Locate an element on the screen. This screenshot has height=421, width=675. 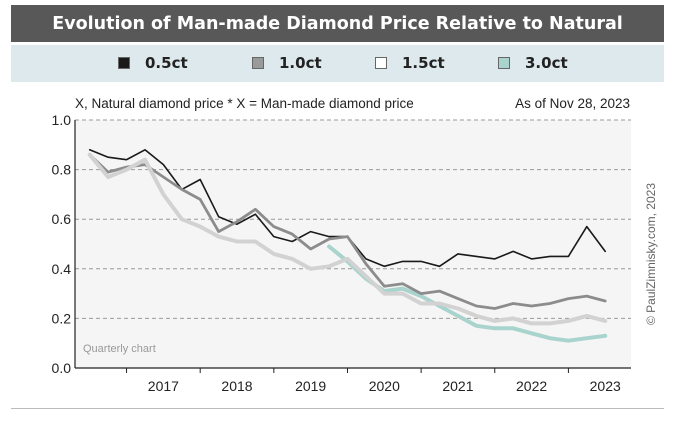
x-tick-label: 2018 is located at coordinates (236, 386).